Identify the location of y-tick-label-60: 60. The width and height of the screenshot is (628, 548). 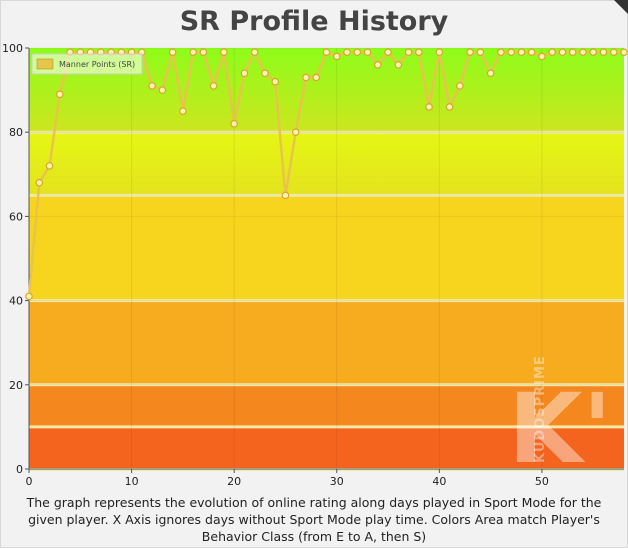
(16, 216).